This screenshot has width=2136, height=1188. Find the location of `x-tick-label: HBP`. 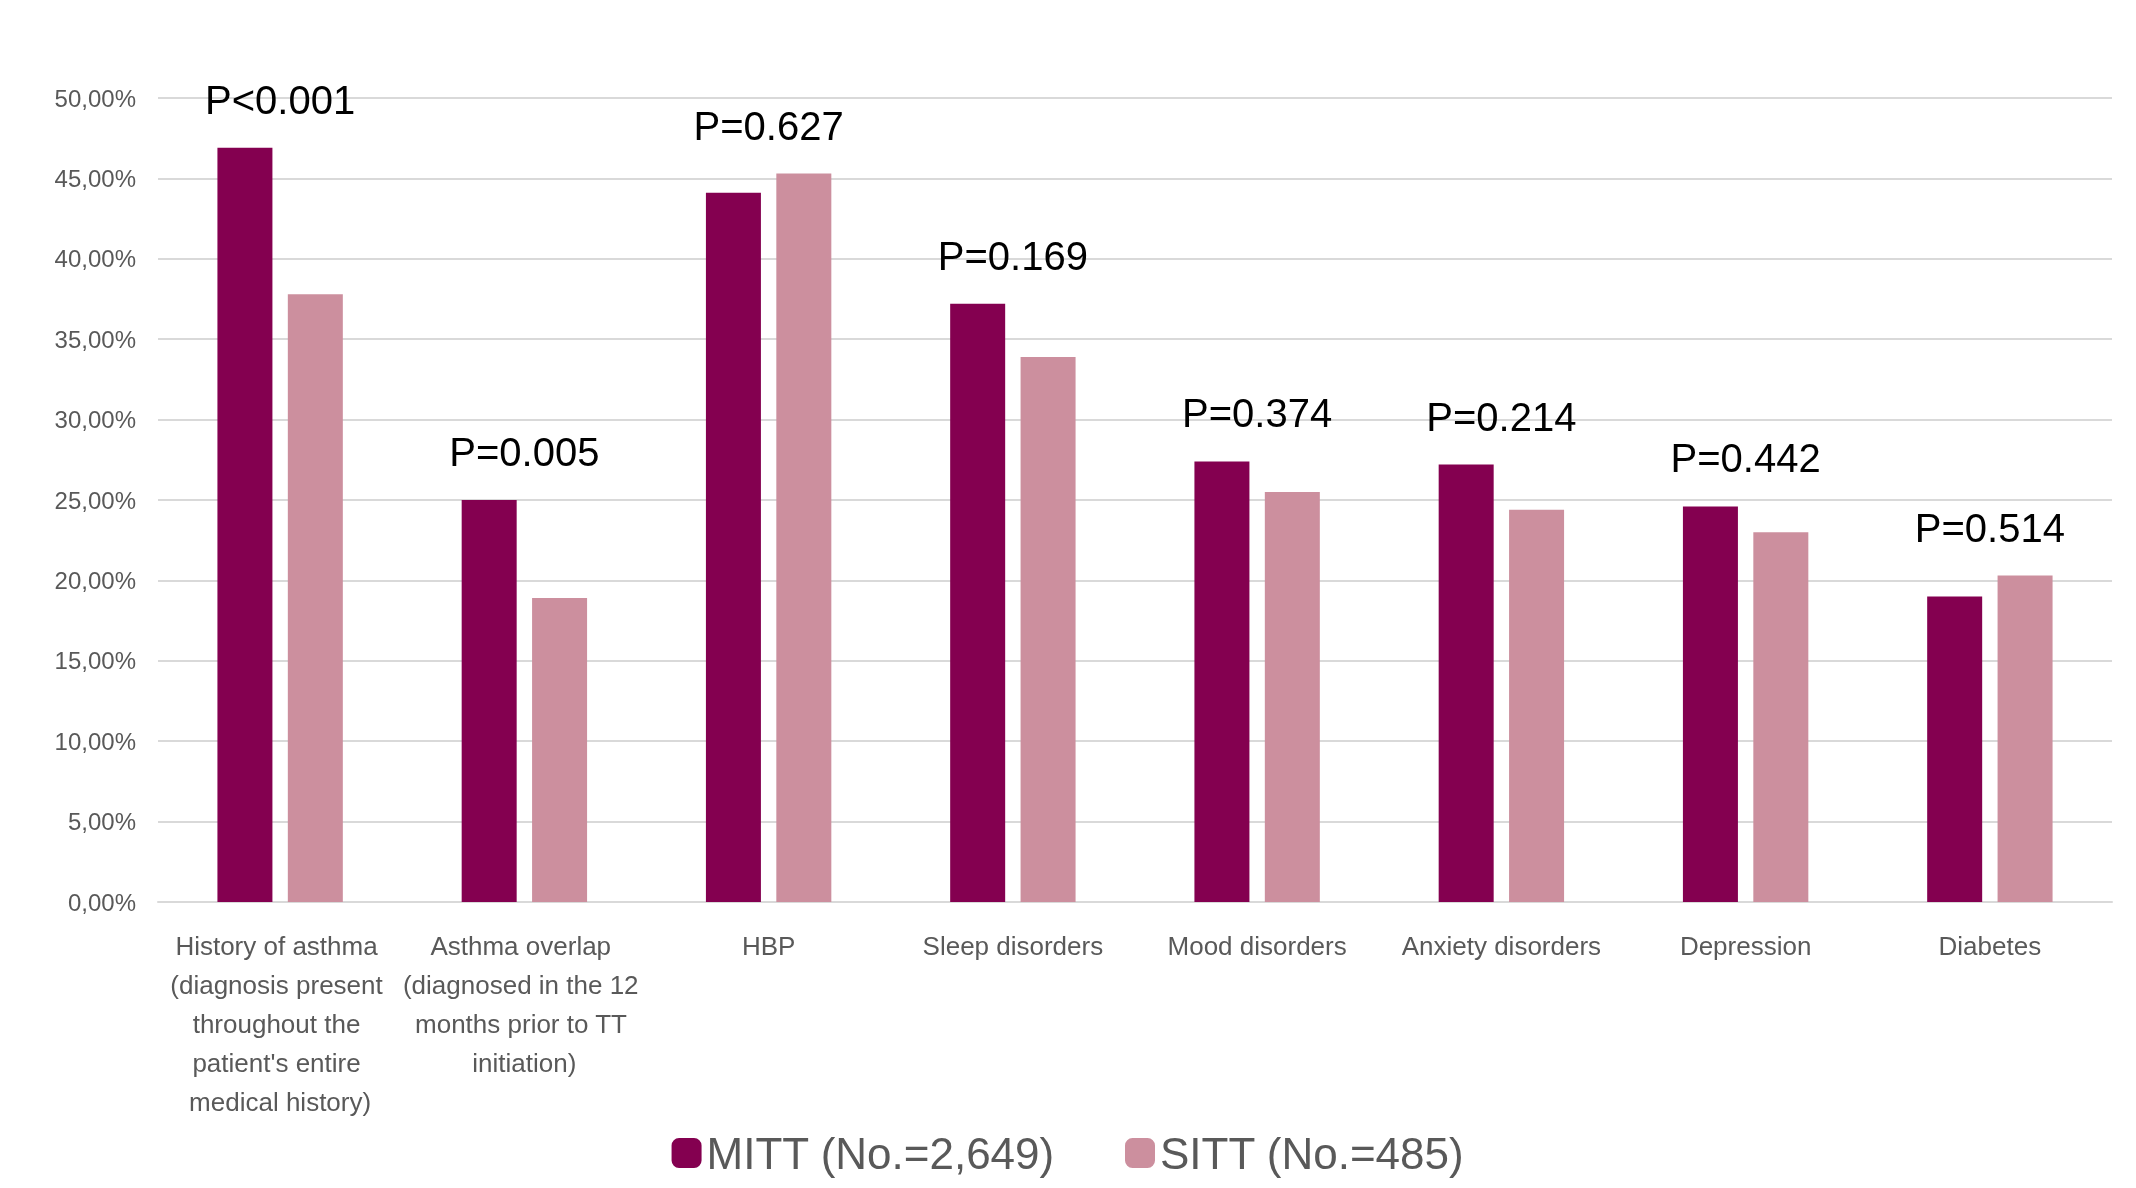

x-tick-label: HBP is located at coordinates (768, 945).